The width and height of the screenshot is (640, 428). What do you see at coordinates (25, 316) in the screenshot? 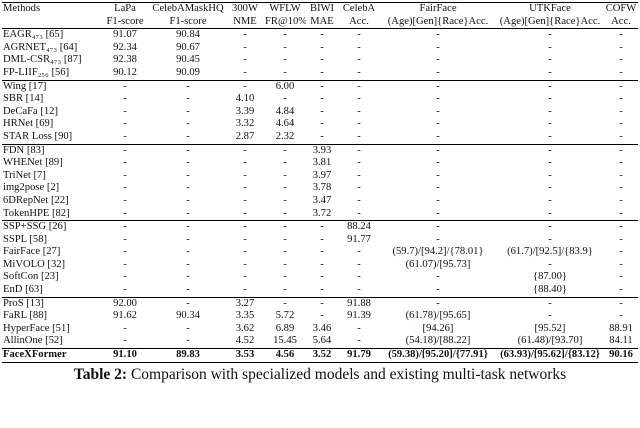
I see `method-cell: FaRL [88]` at bounding box center [25, 316].